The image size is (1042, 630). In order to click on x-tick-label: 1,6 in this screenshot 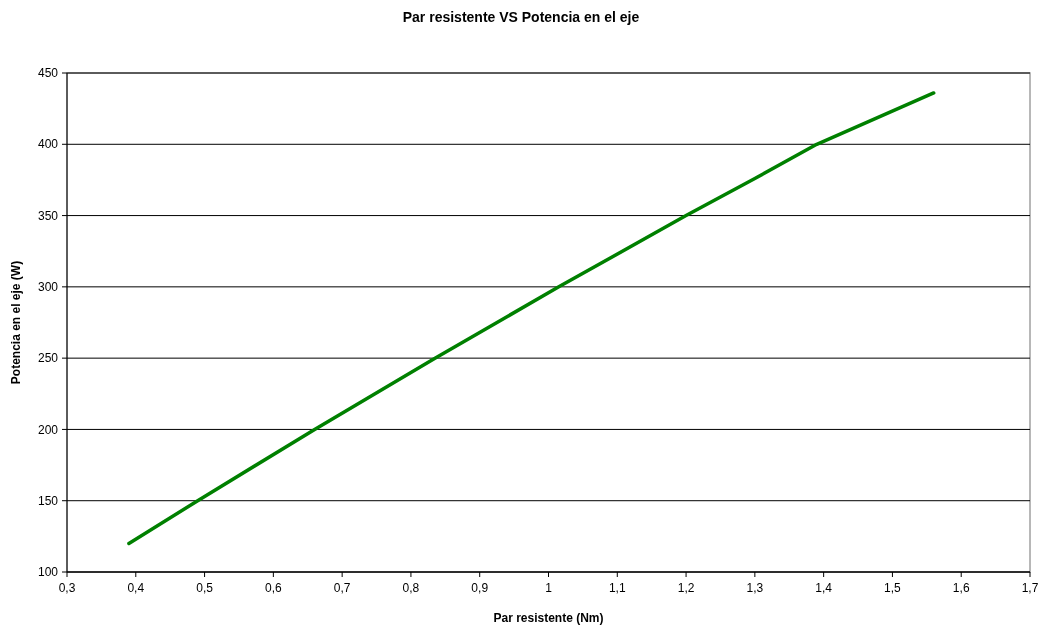, I will do `click(961, 588)`.